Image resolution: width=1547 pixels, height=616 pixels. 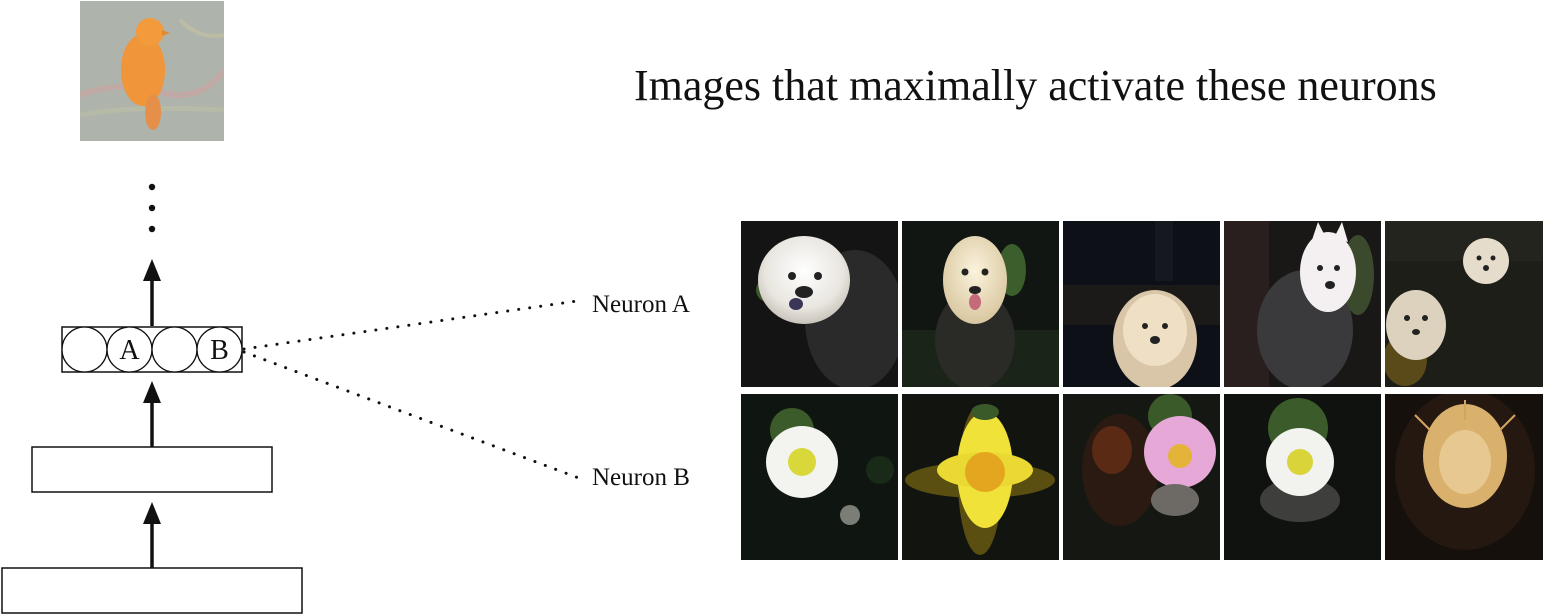 I want to click on connector-neuron-a, so click(x=414, y=324).